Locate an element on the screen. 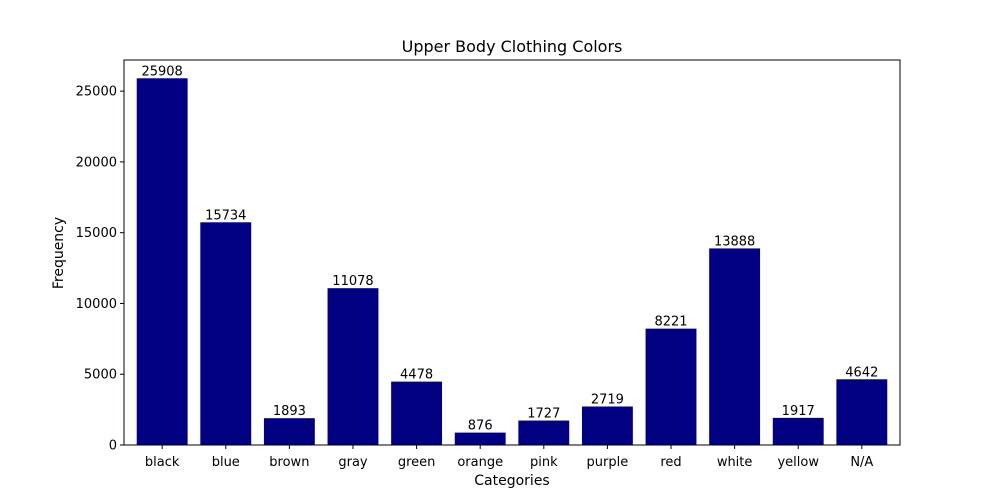 This screenshot has width=1000, height=504. bar-blue is located at coordinates (226, 333).